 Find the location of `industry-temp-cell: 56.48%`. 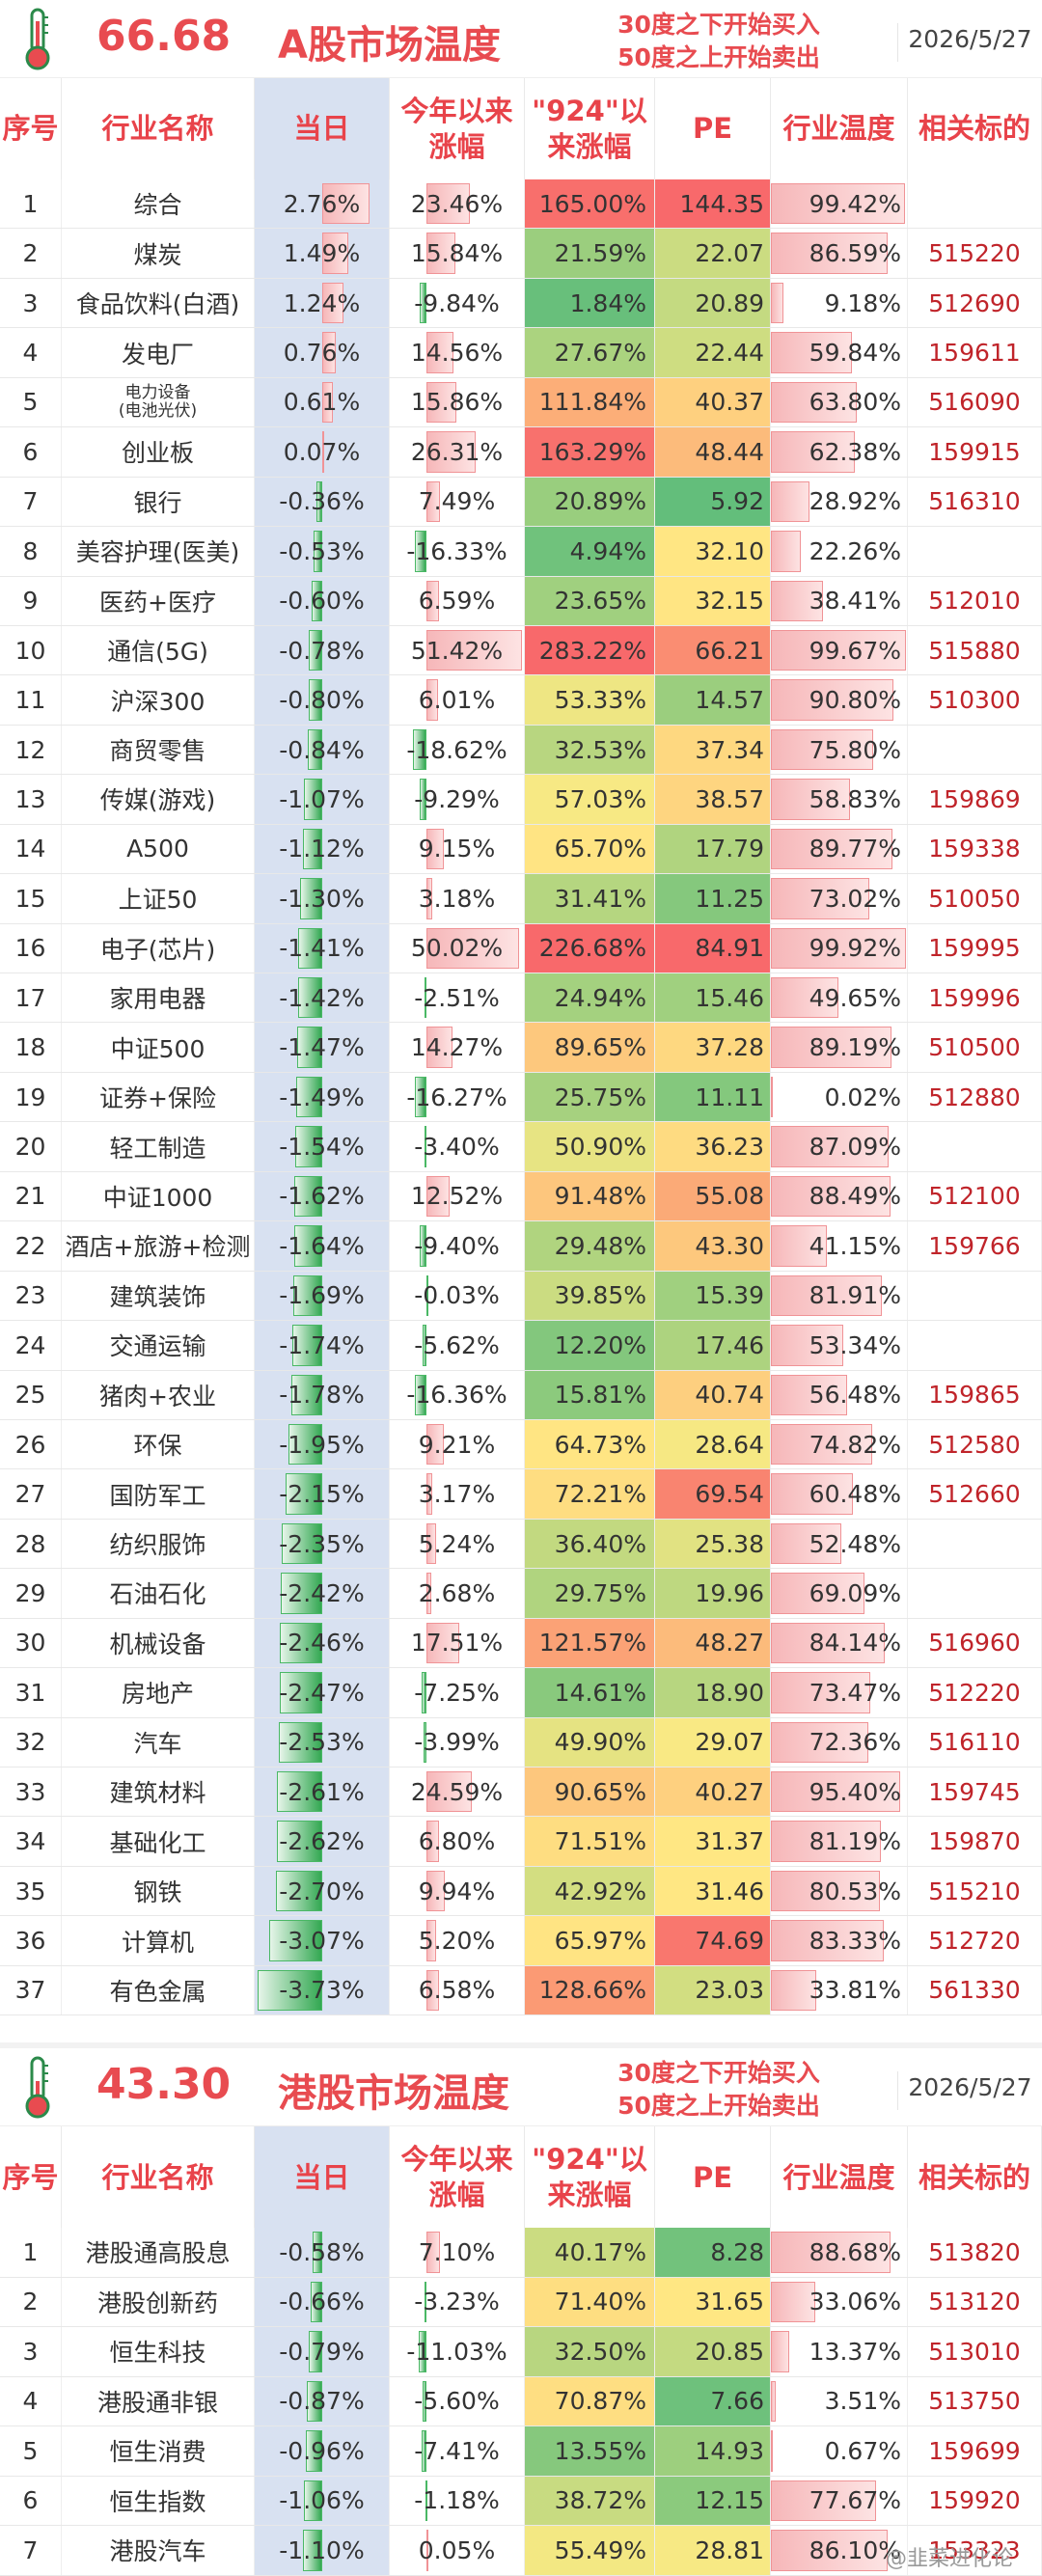

industry-temp-cell: 56.48% is located at coordinates (839, 1394).